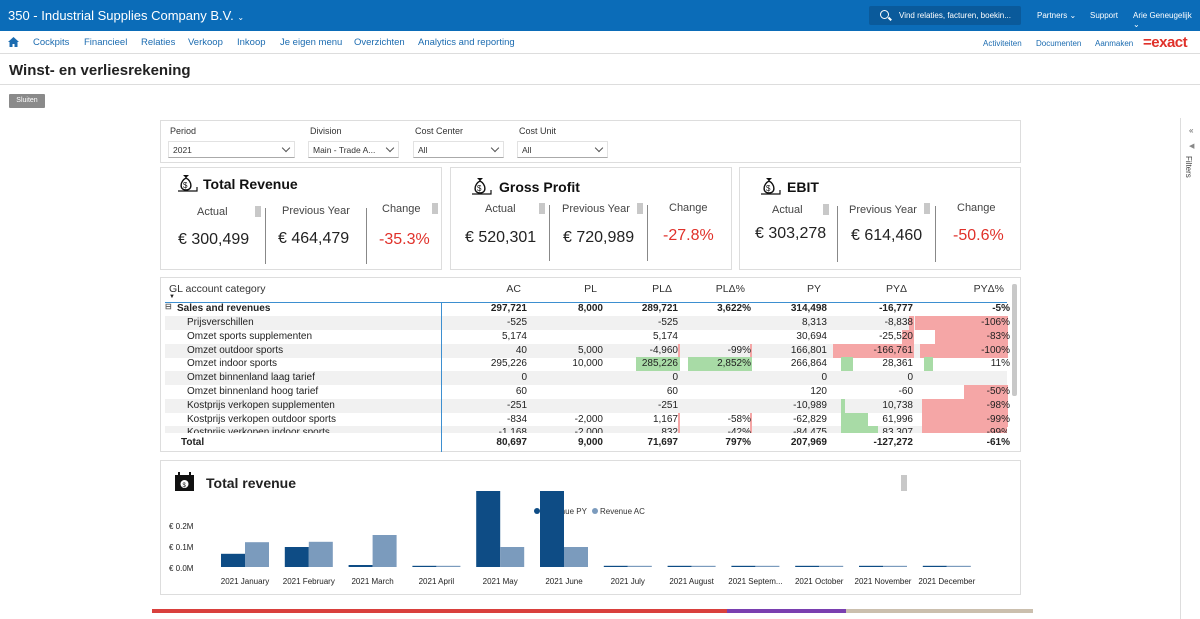 The image size is (1200, 619). I want to click on table-cell: -50%, so click(998, 391).